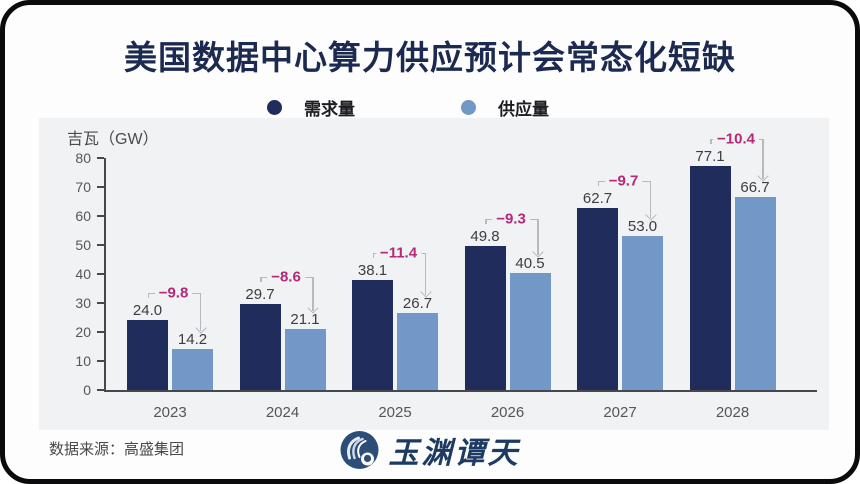 Image resolution: width=860 pixels, height=484 pixels. Describe the element at coordinates (523, 109) in the screenshot. I see `legend-label-supply: 供应量` at that location.